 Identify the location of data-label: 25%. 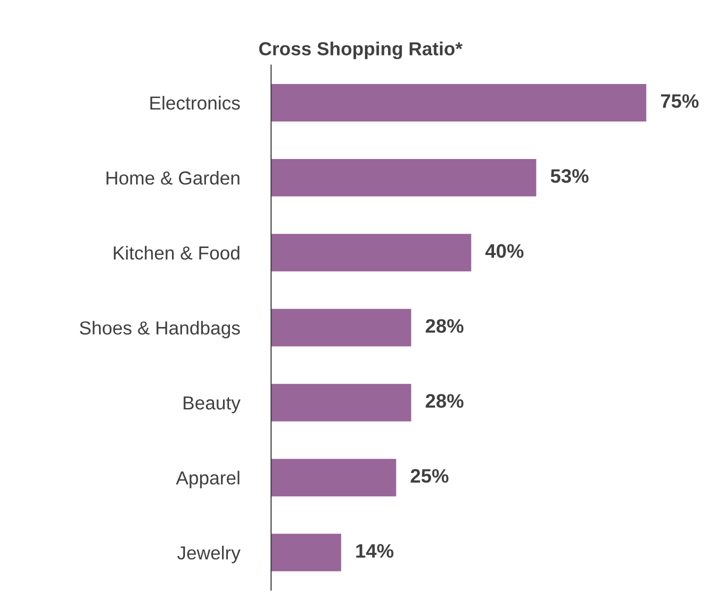
(429, 476).